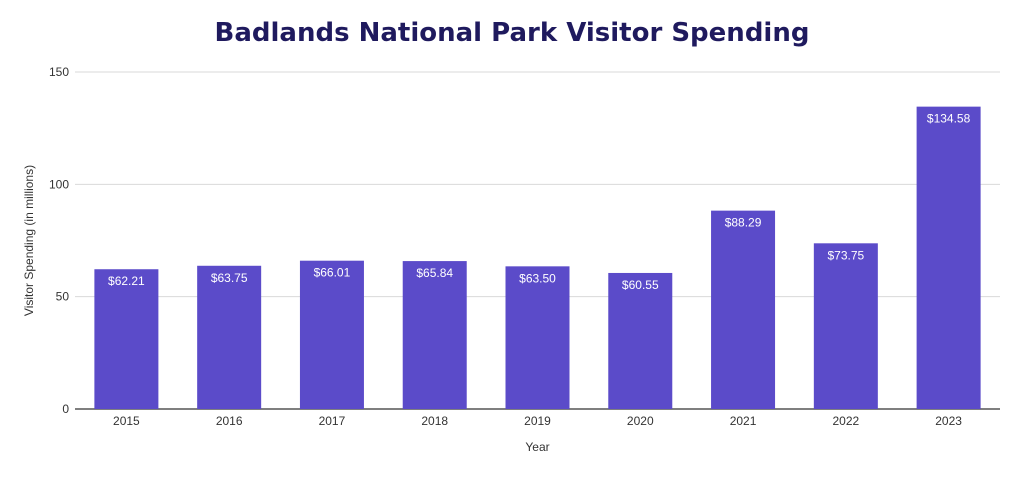 Image resolution: width=1024 pixels, height=477 pixels. I want to click on x-axis: 2015 2016 2017 2018 2019 2020 2021 2022 2023, so click(537, 421).